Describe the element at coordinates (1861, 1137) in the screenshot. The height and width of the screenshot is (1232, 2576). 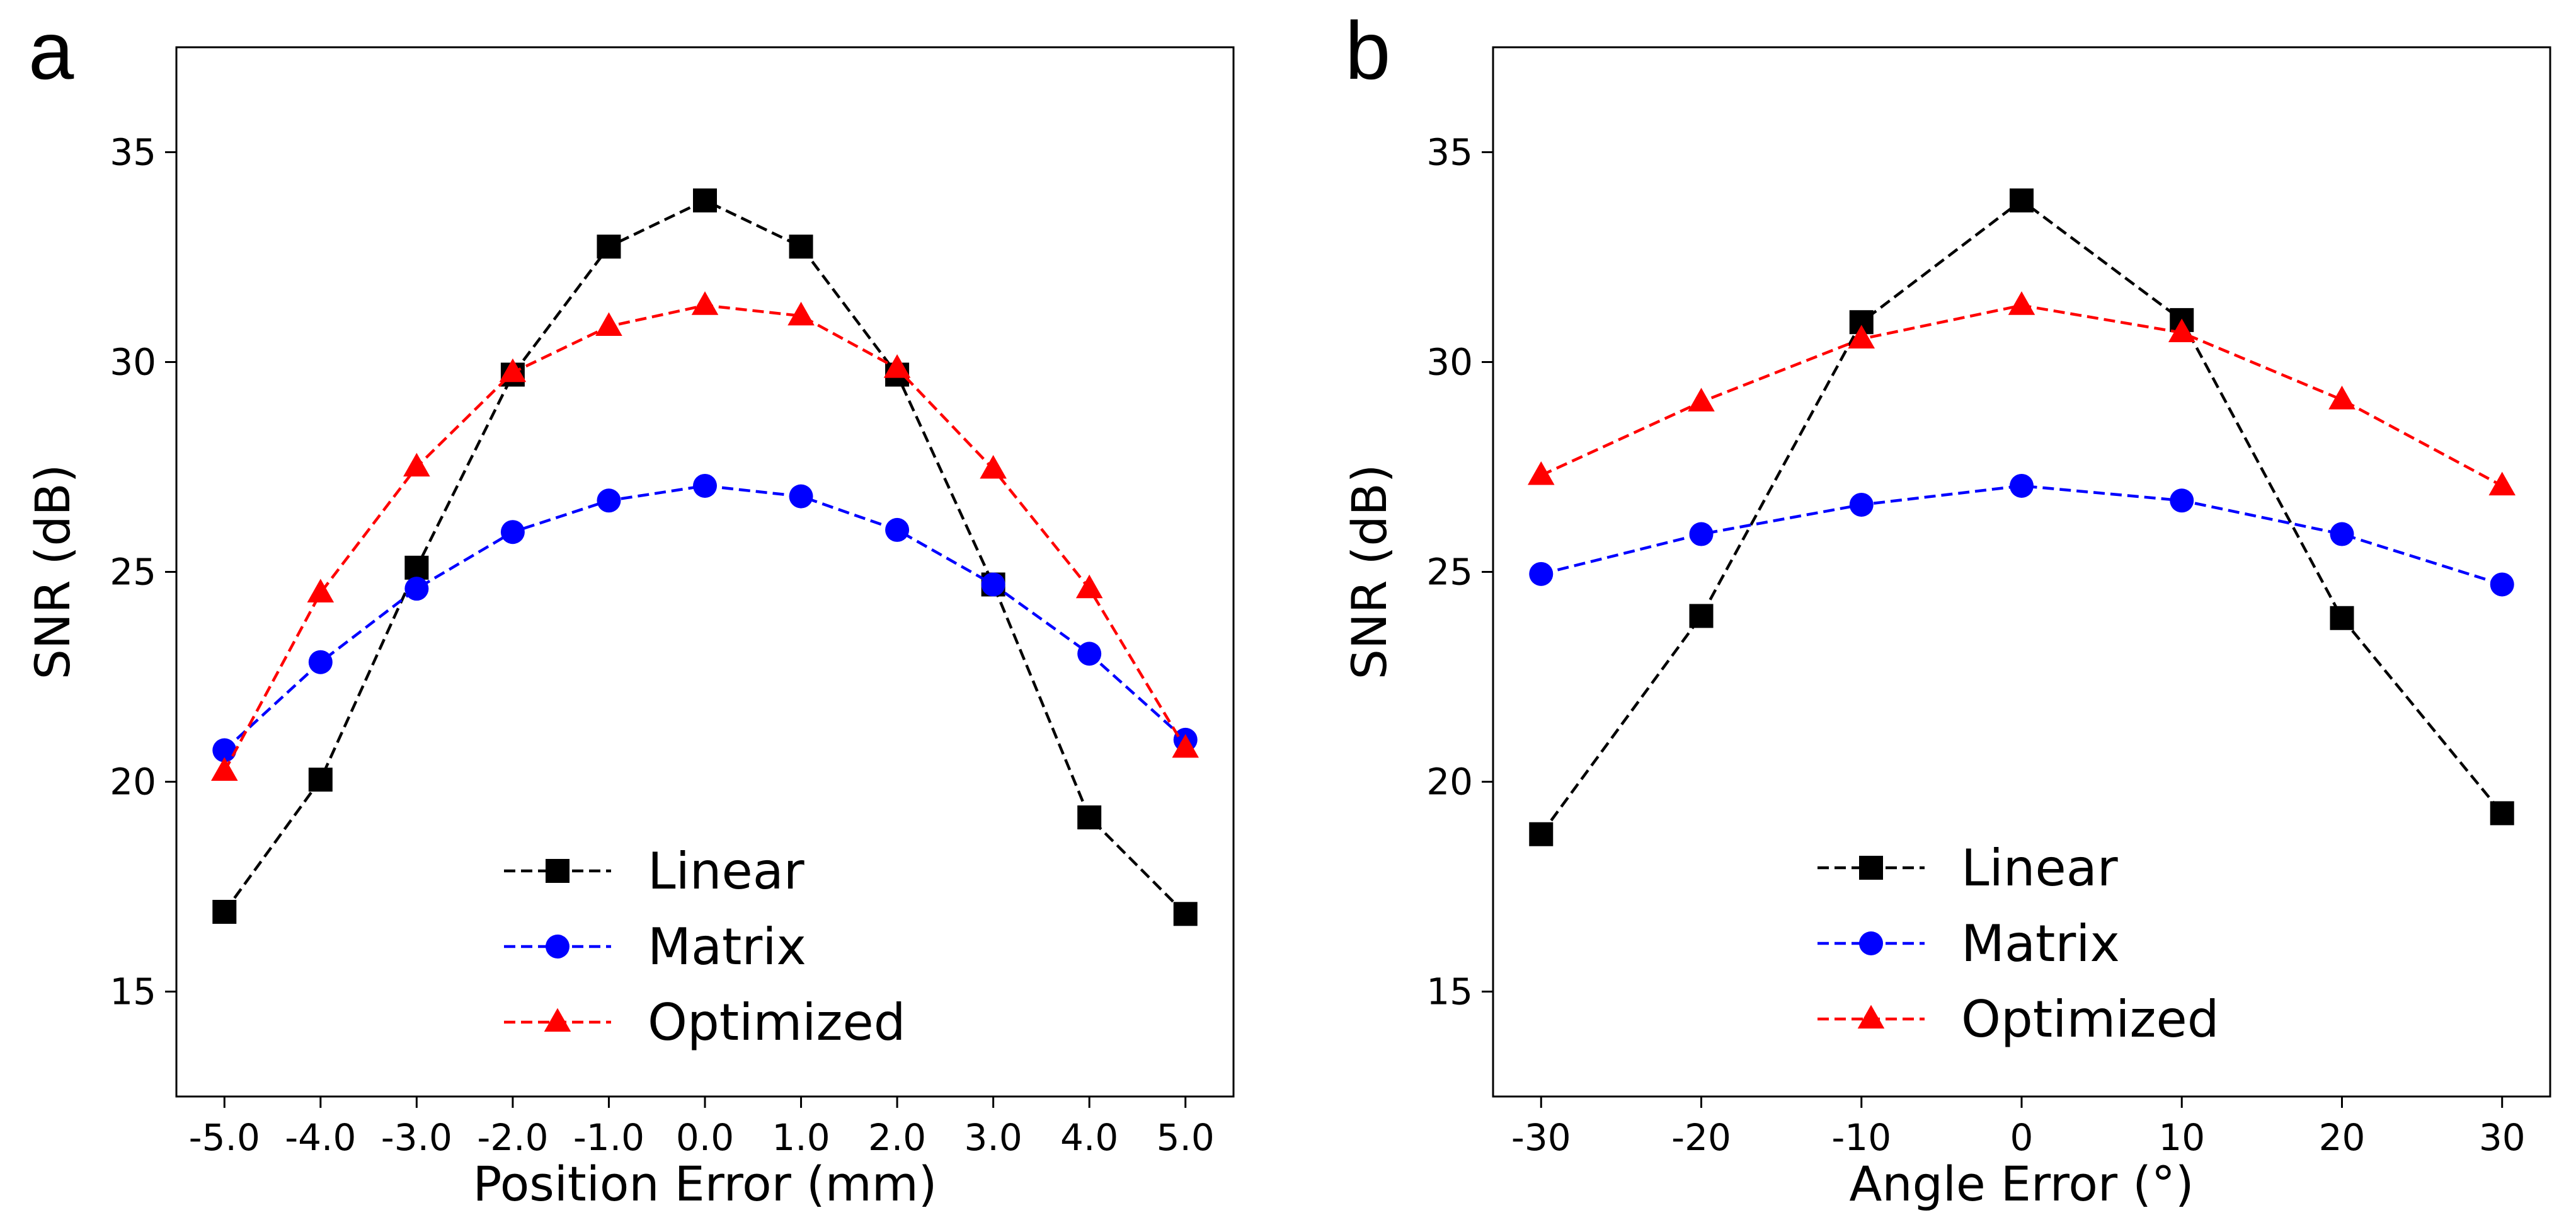
I see `x-tick-label: -10` at that location.